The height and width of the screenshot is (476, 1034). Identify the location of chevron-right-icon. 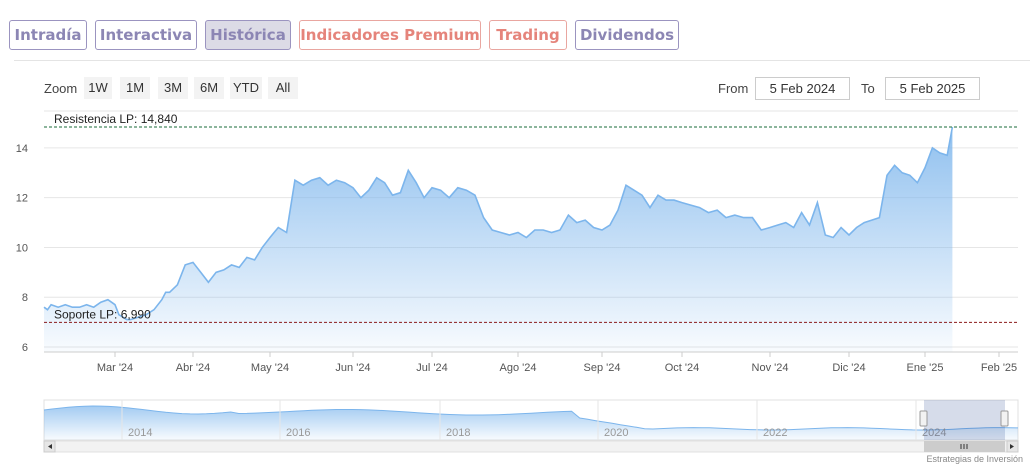
(1012, 446).